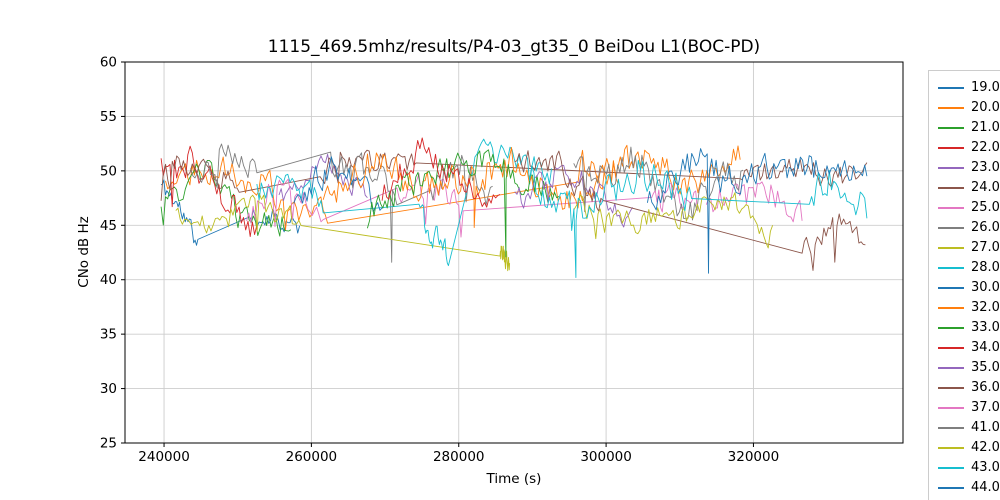 This screenshot has height=500, width=1000. What do you see at coordinates (985, 187) in the screenshot?
I see `legend-item-label: 24.0` at bounding box center [985, 187].